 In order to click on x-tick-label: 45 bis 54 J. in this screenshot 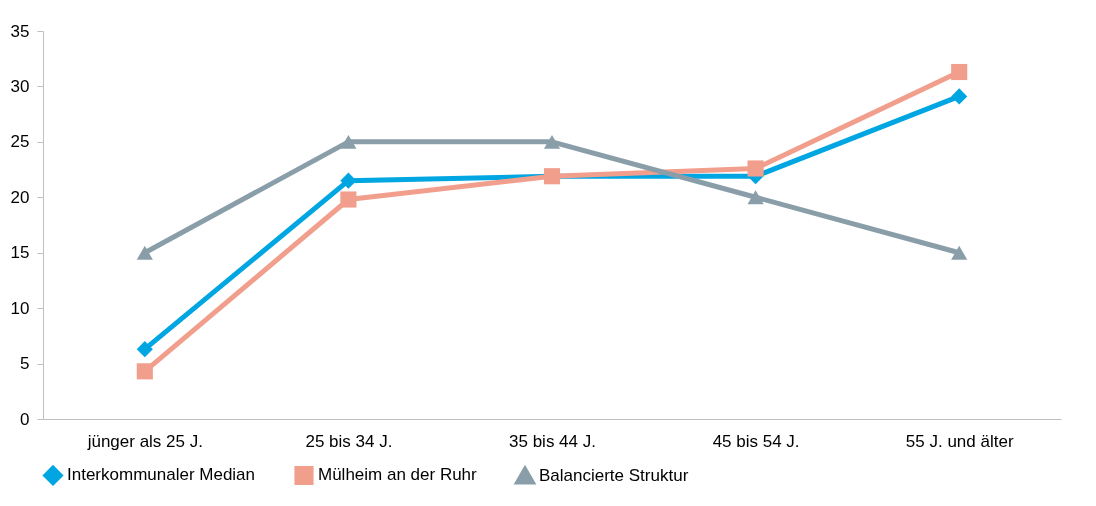, I will do `click(756, 441)`.